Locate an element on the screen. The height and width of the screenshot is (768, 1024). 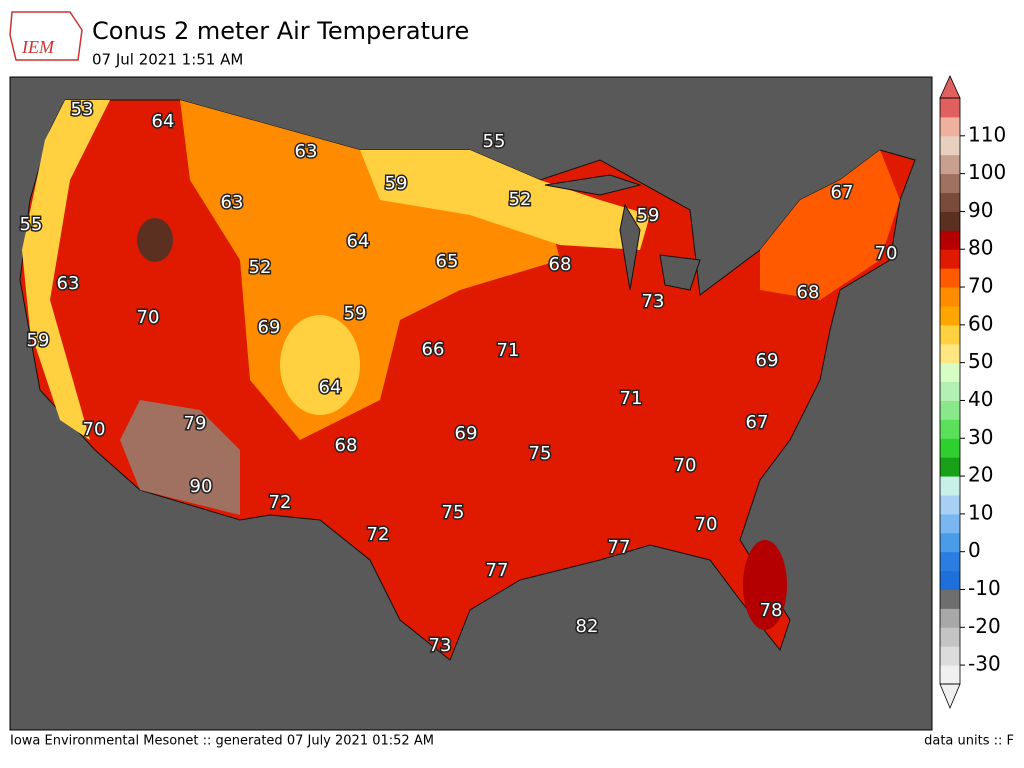
colorbar-tick-label: -10 is located at coordinates (984, 588).